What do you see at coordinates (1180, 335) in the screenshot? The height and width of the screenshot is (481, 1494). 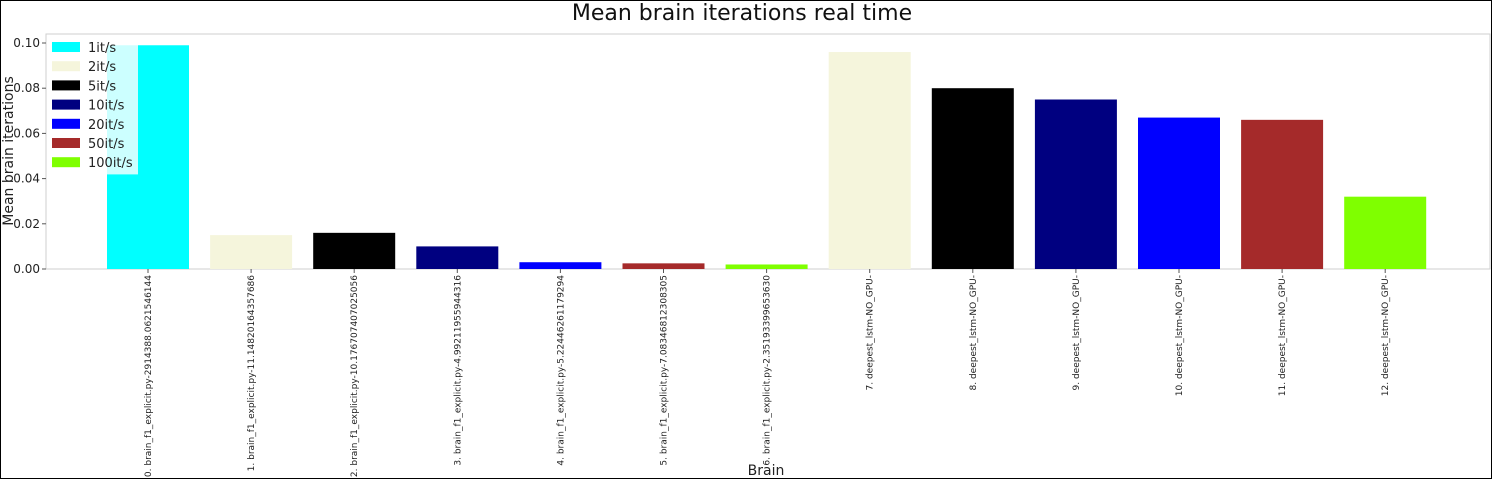 I see `x-tick-label: 10. deepest_lstm-NO_GPU-` at bounding box center [1180, 335].